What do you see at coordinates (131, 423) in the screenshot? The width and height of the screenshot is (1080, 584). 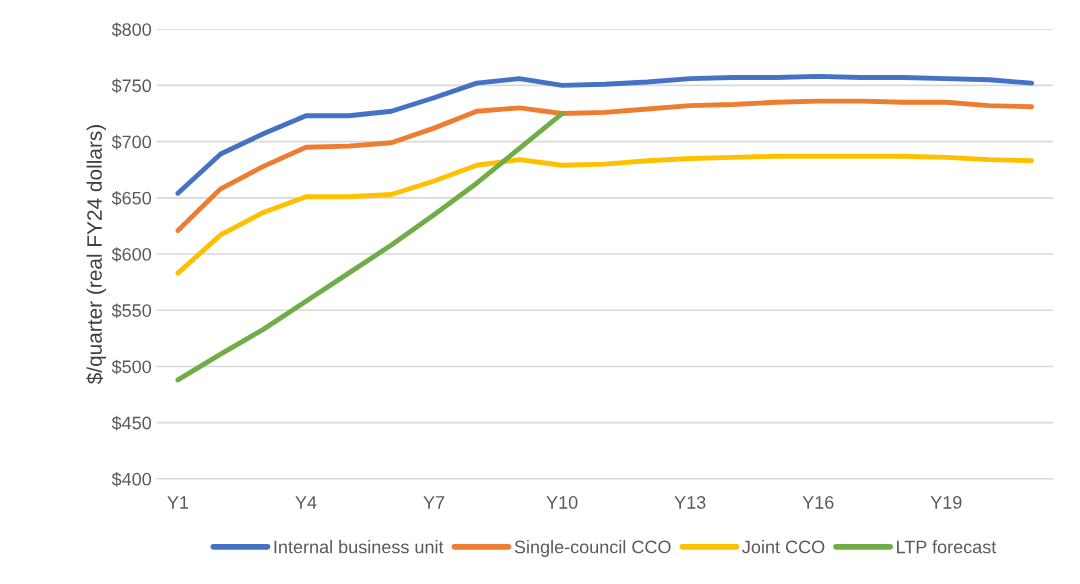 I see `y-tick-label: $450` at bounding box center [131, 423].